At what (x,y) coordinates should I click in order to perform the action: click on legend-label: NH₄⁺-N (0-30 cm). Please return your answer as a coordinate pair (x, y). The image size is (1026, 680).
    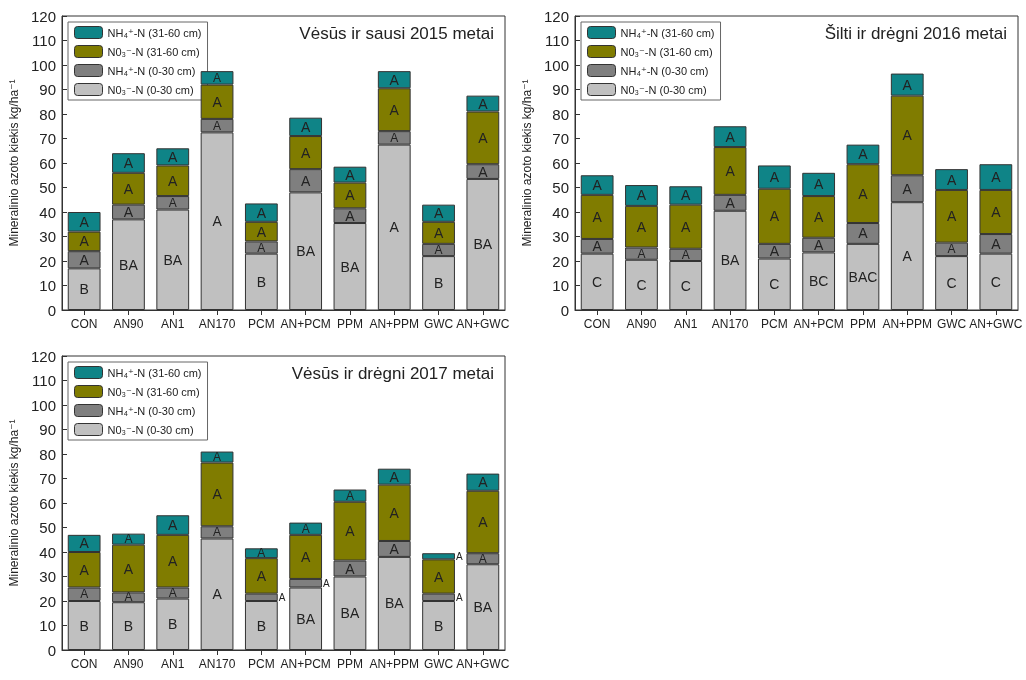
    Looking at the image, I should click on (151, 70).